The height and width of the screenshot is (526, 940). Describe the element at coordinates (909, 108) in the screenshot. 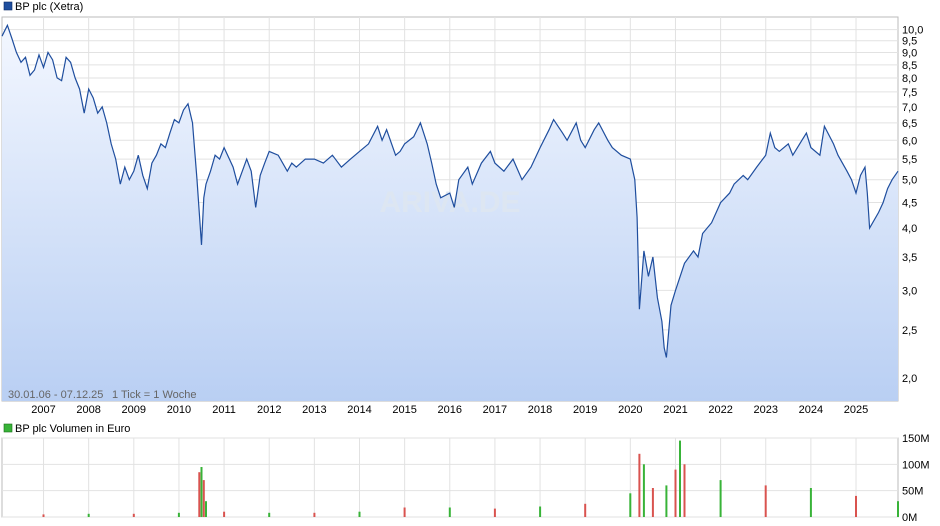

I see `price-y-tick-label: 7,0` at that location.